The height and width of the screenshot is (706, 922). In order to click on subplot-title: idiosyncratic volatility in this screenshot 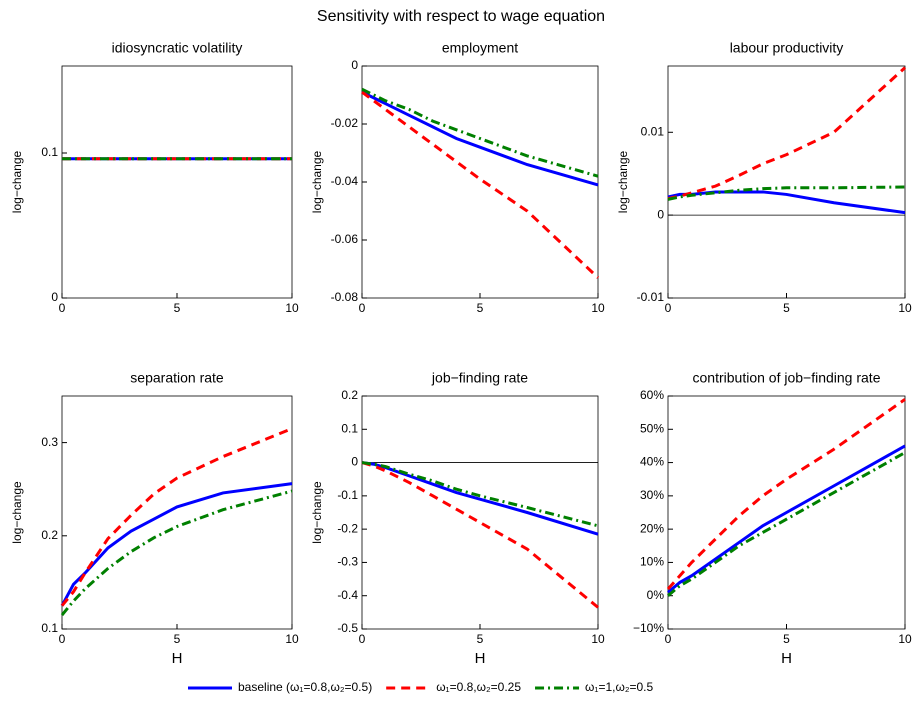, I will do `click(177, 48)`.